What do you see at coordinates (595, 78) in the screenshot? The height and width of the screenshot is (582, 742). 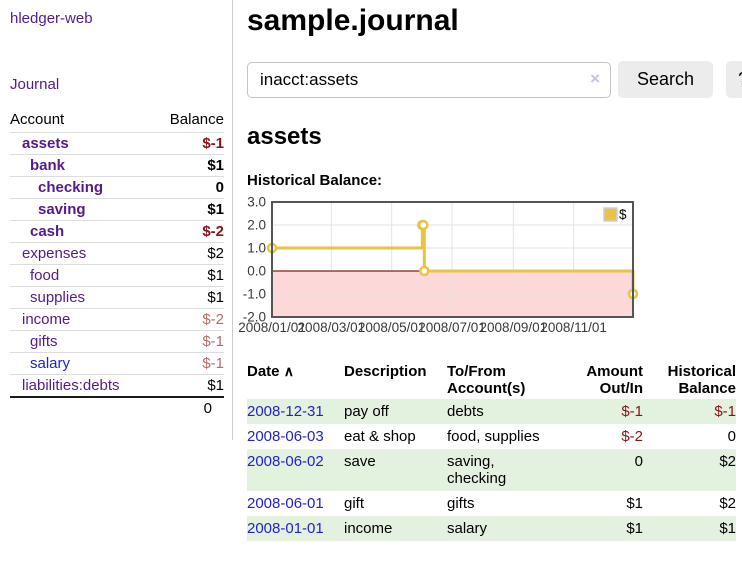 I see `clear-search-icon: ×` at bounding box center [595, 78].